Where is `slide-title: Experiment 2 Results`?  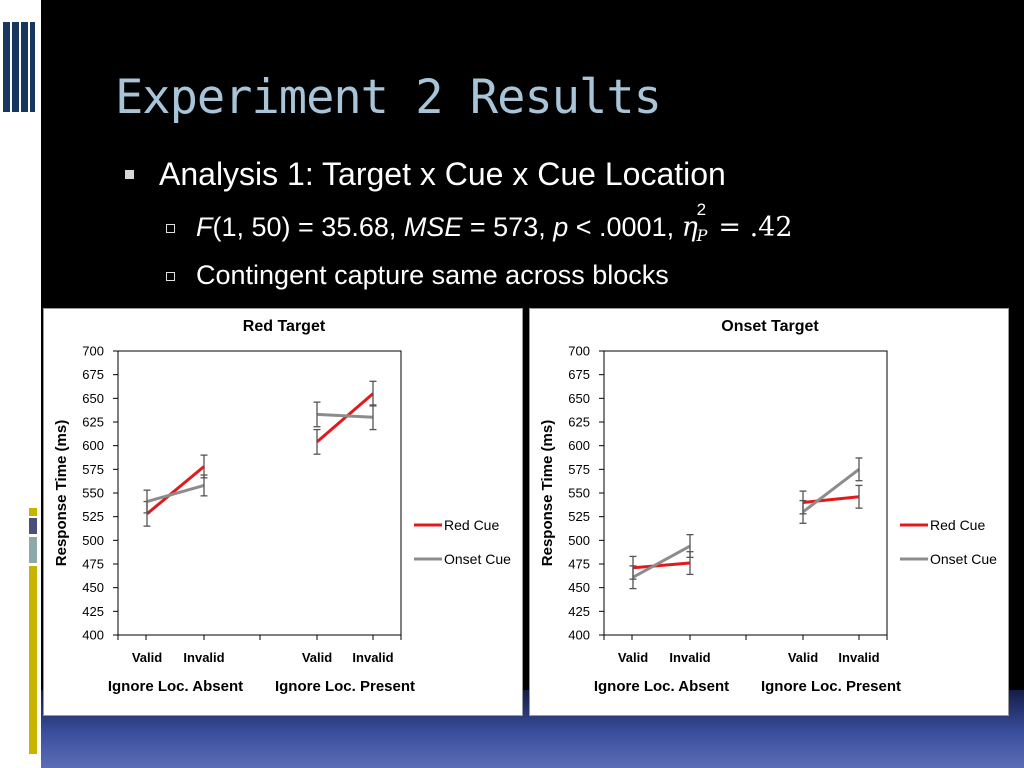
slide-title: Experiment 2 Results is located at coordinates (388, 97).